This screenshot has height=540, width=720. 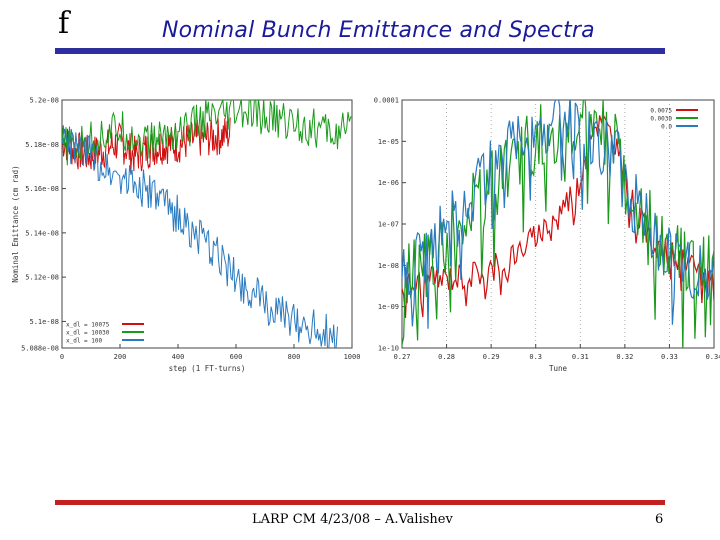 I want to click on slide-title: Nominal Bunch Emittance and Spectra, so click(x=378, y=30).